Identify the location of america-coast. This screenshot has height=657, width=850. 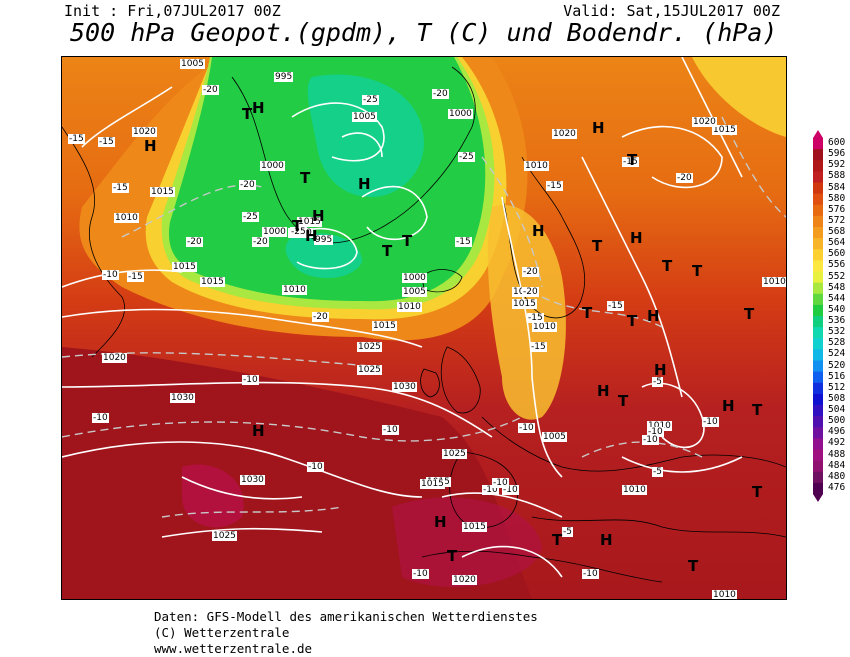
(93, 242).